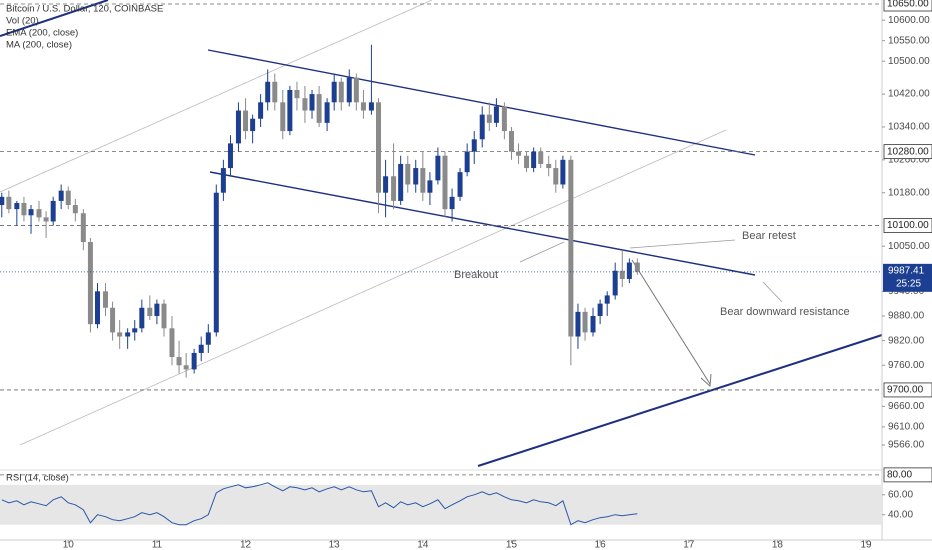  What do you see at coordinates (906, 365) in the screenshot?
I see `y-tick-label: 9760.00` at bounding box center [906, 365].